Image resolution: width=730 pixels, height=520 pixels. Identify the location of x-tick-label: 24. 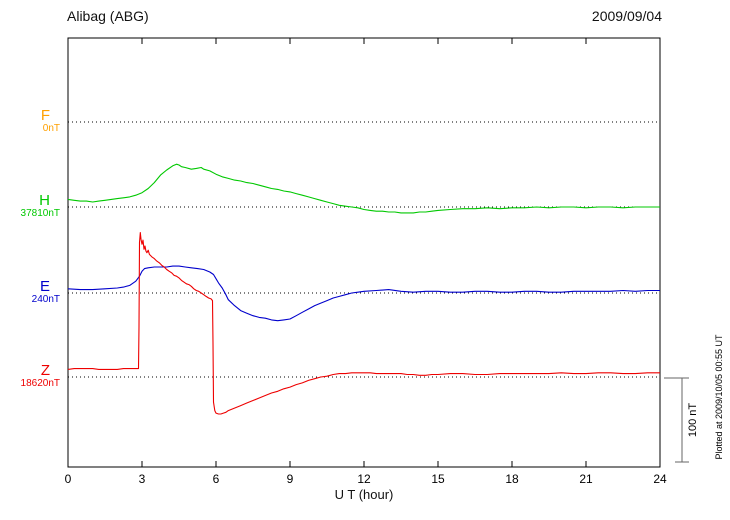
(660, 479).